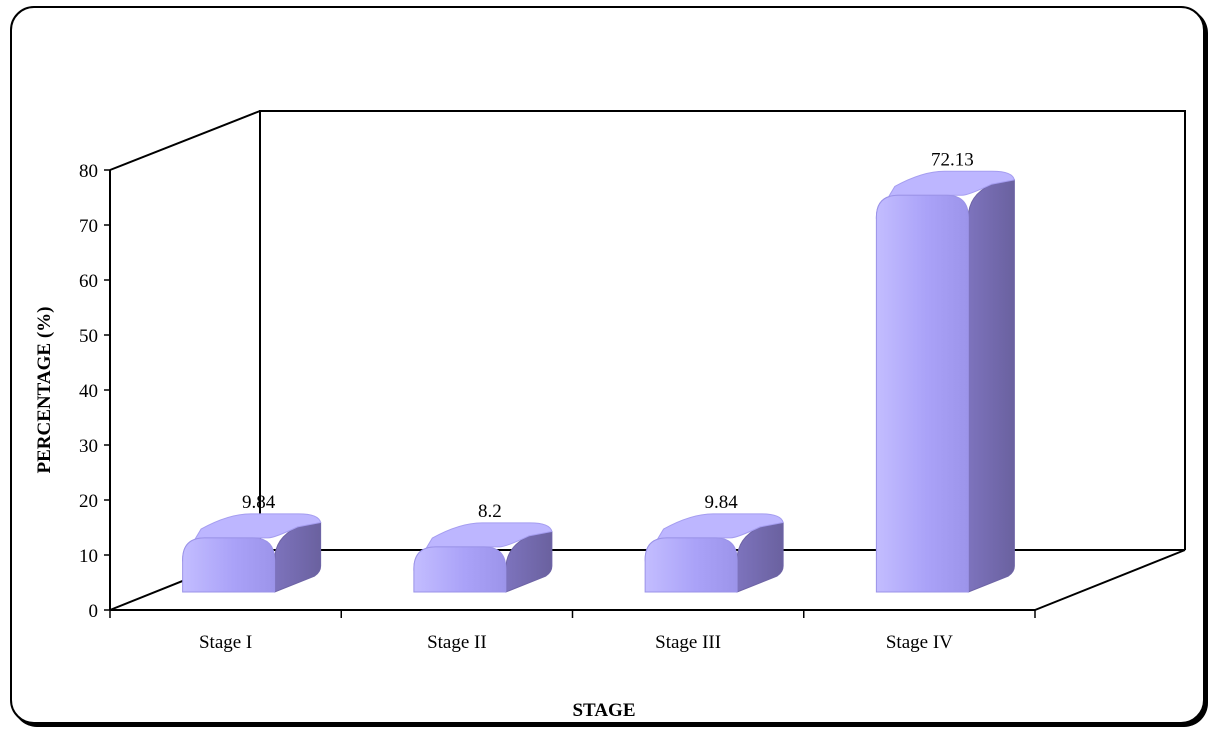  I want to click on y-axis-ticks: 0 10 20 30 40 50 60 70 80, so click(94, 391).